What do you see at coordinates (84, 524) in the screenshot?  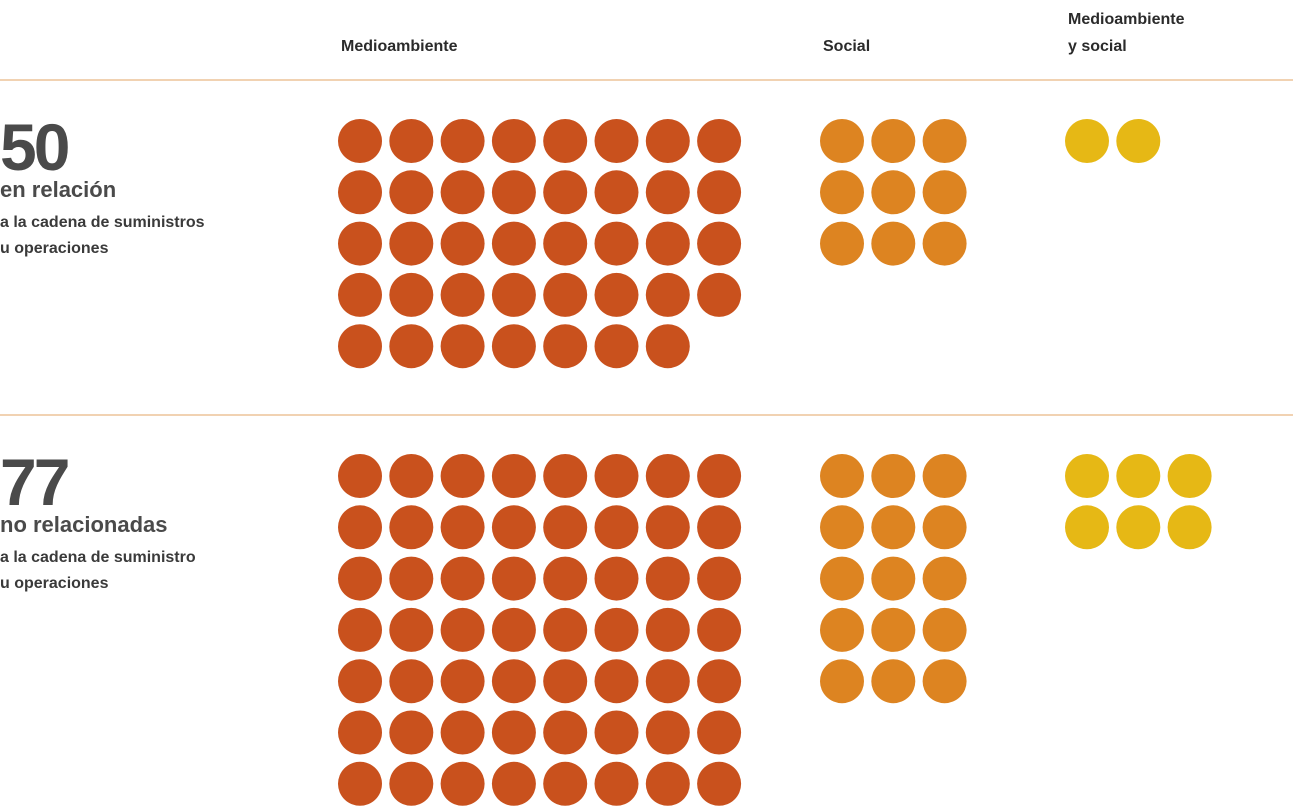 I see `group-label: no relacionadas` at bounding box center [84, 524].